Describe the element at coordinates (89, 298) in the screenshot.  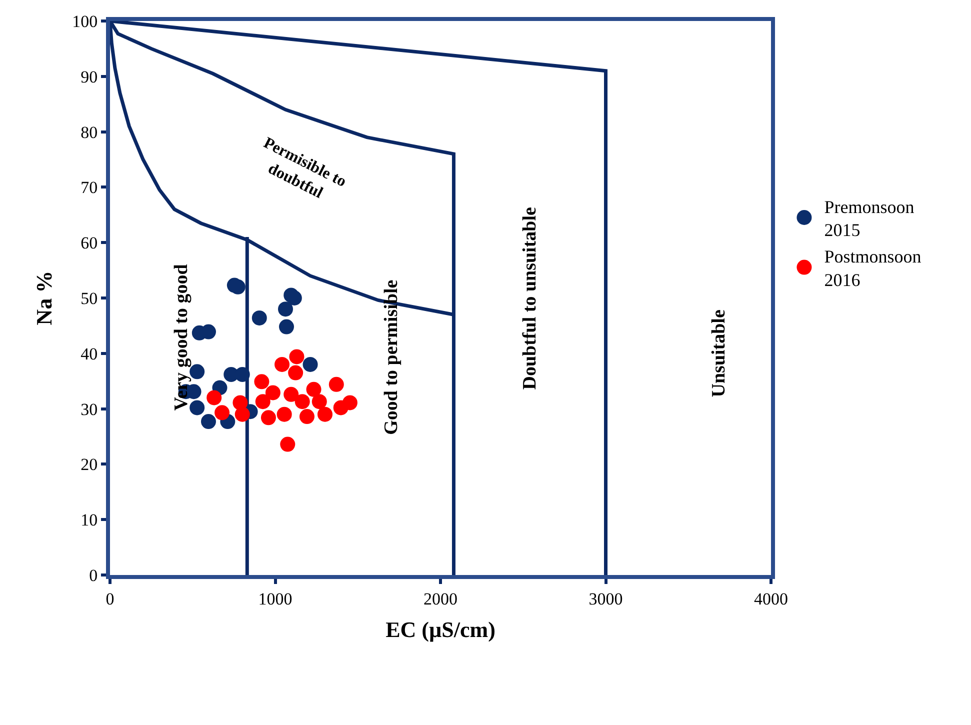
I see `y-tick-label: 50` at that location.